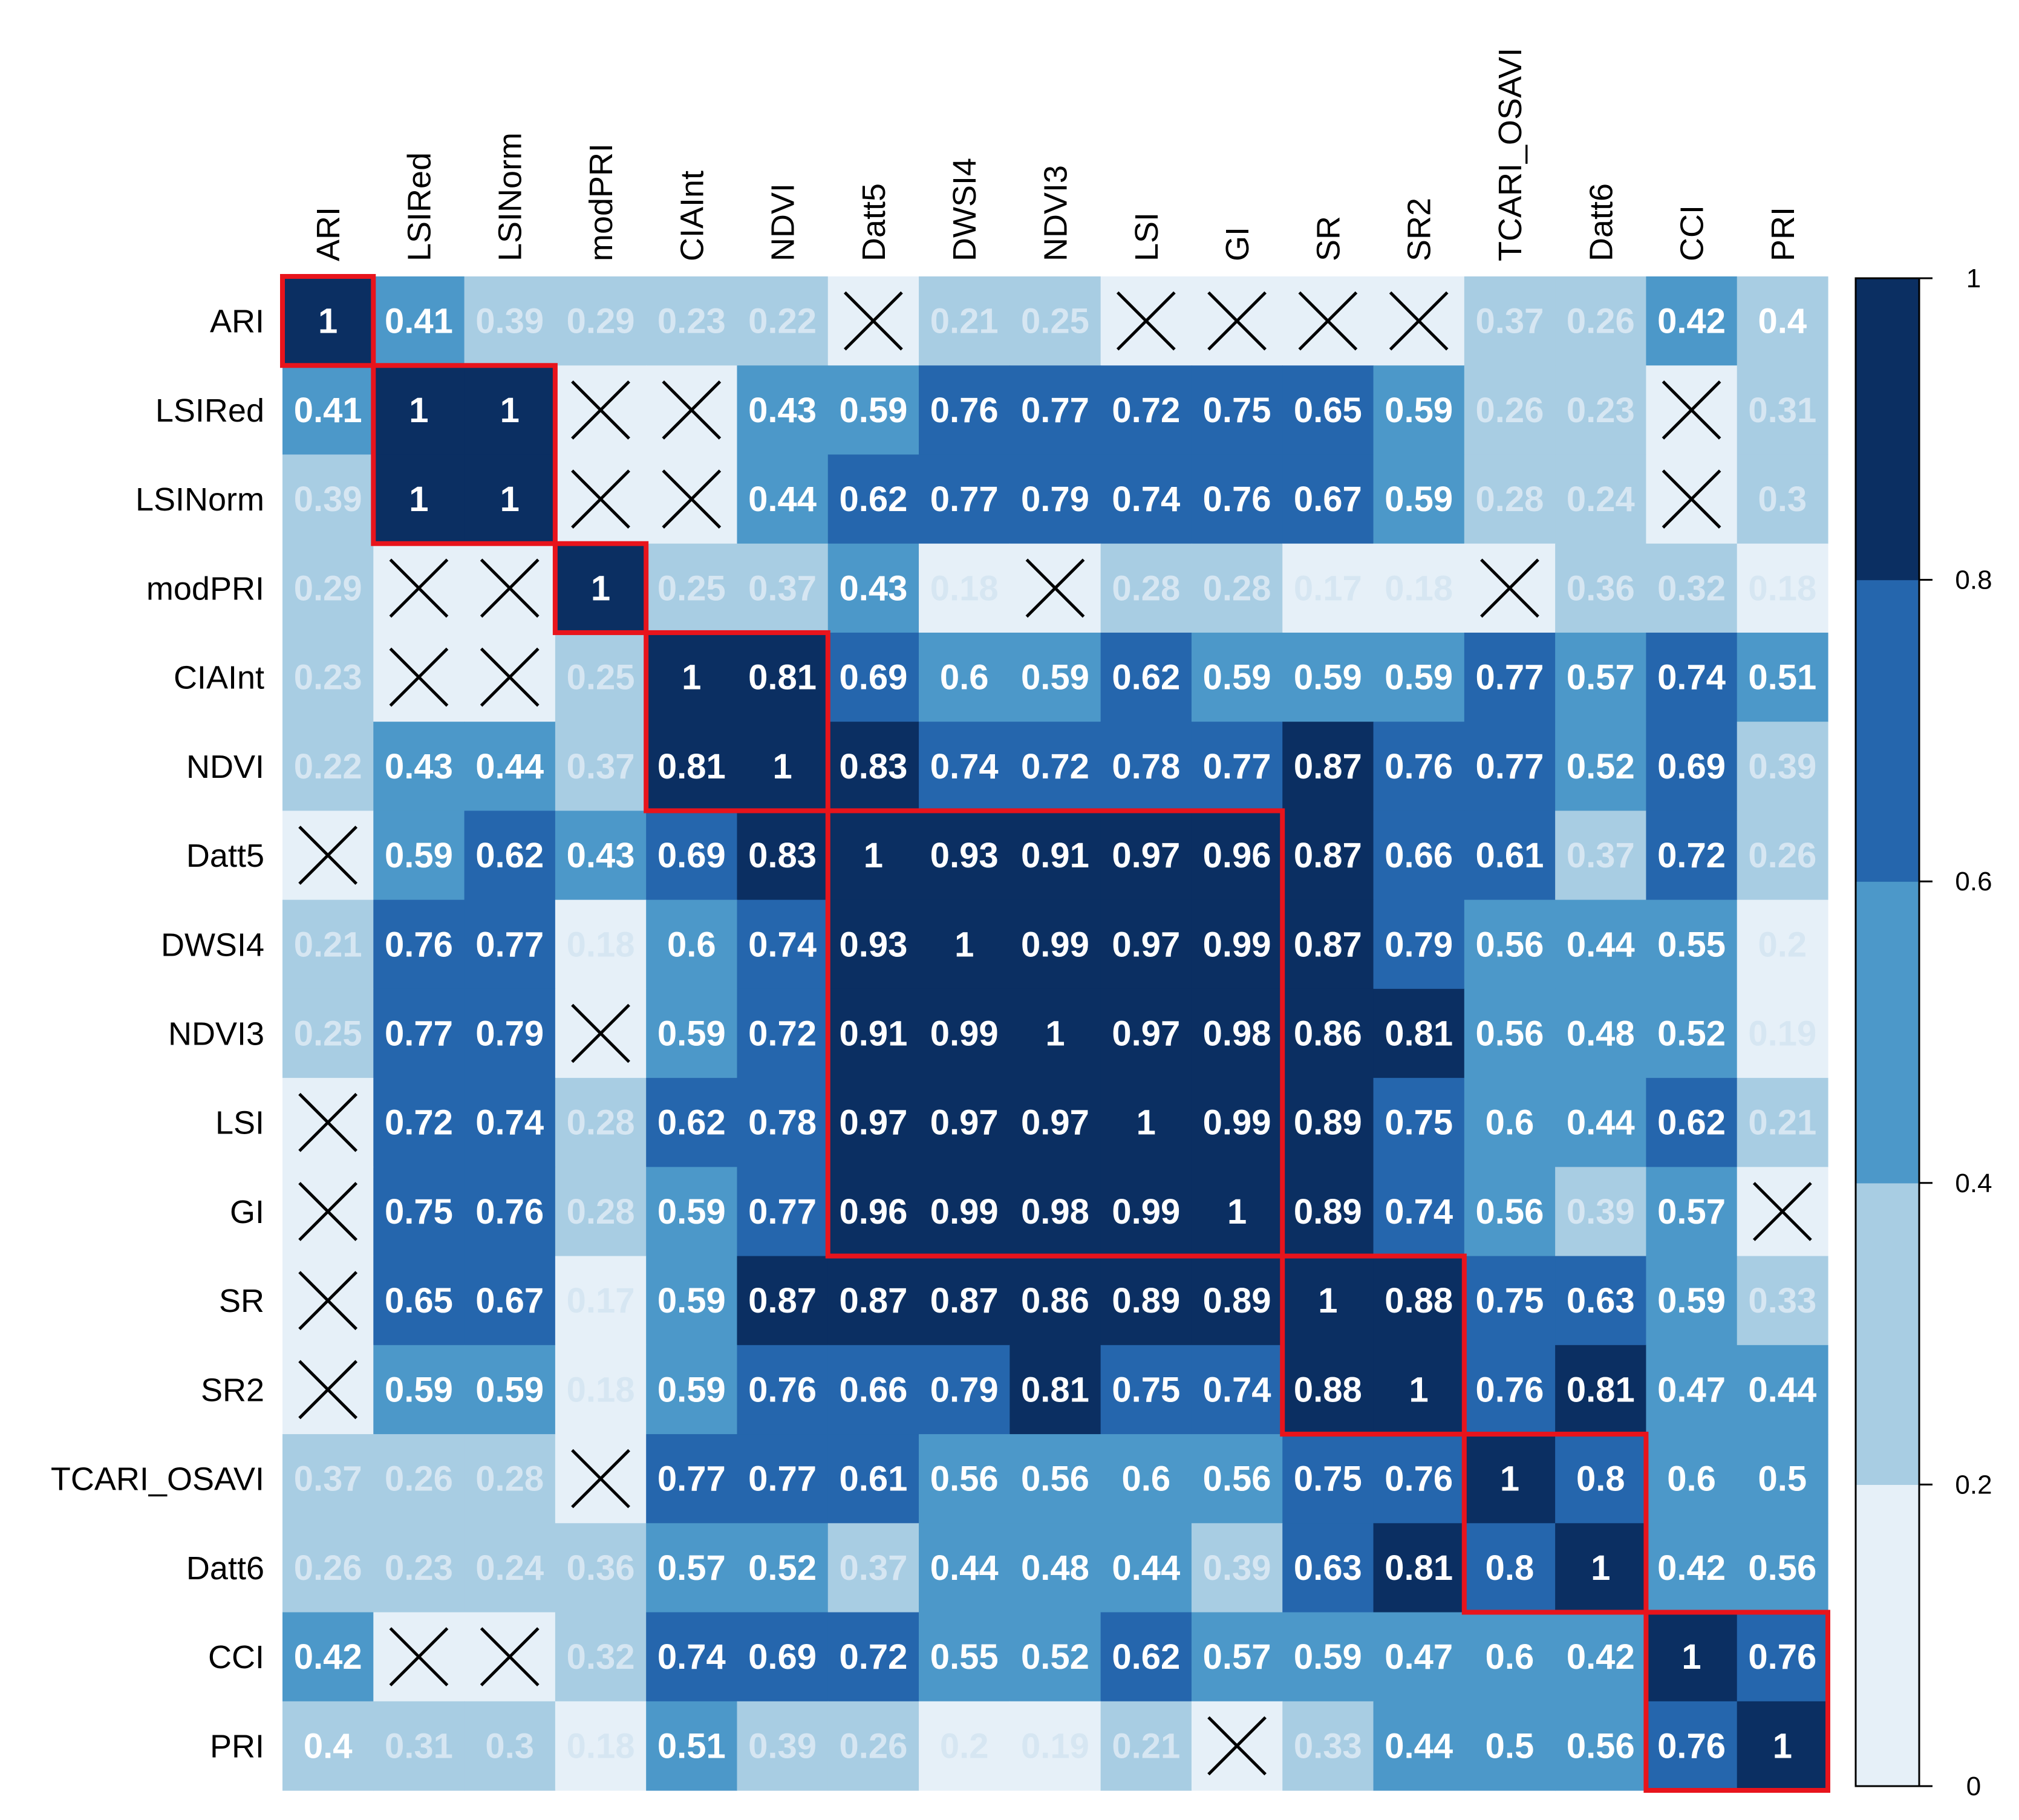 This screenshot has width=2019, height=1820. What do you see at coordinates (601, 202) in the screenshot?
I see `column-label: modPRI` at bounding box center [601, 202].